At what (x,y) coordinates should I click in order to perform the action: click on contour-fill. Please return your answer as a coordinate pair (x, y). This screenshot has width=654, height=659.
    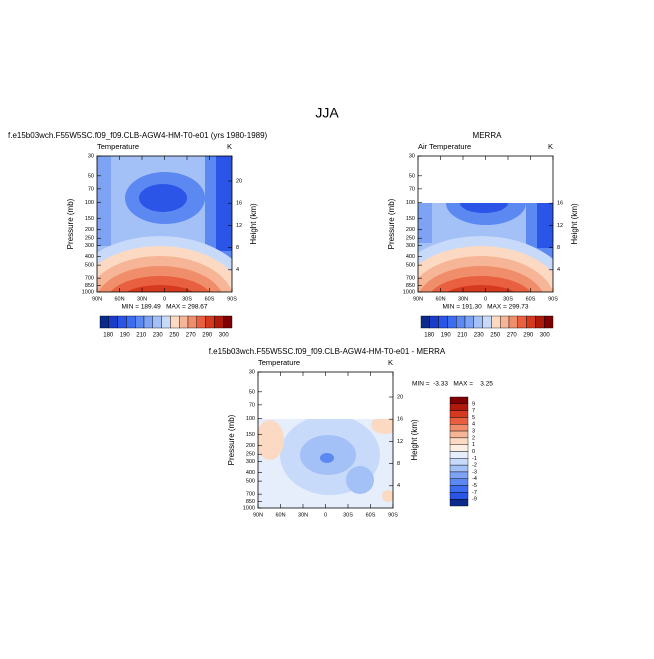
    Looking at the image, I should click on (485, 224).